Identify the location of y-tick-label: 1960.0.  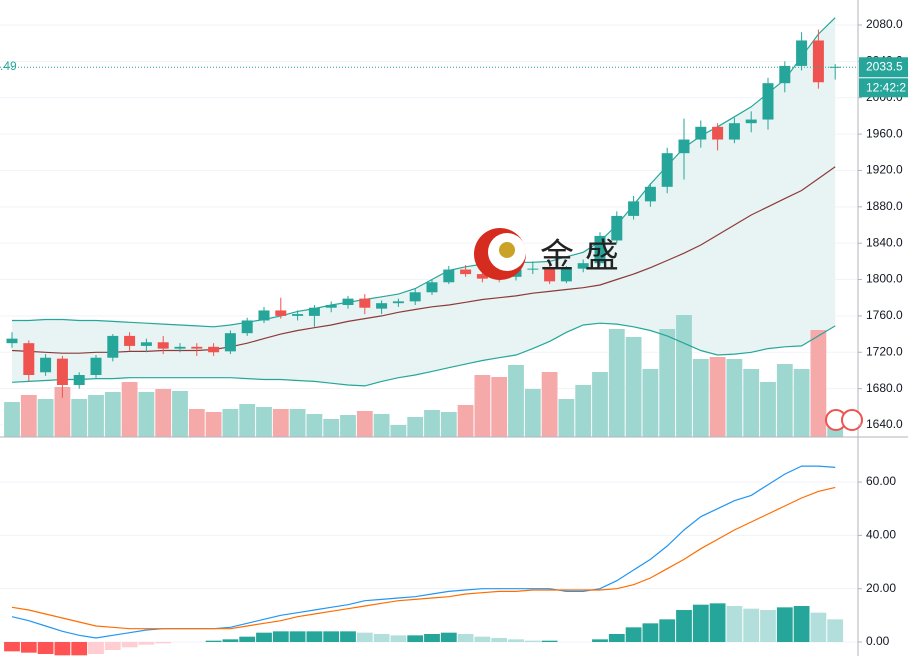
(884, 133).